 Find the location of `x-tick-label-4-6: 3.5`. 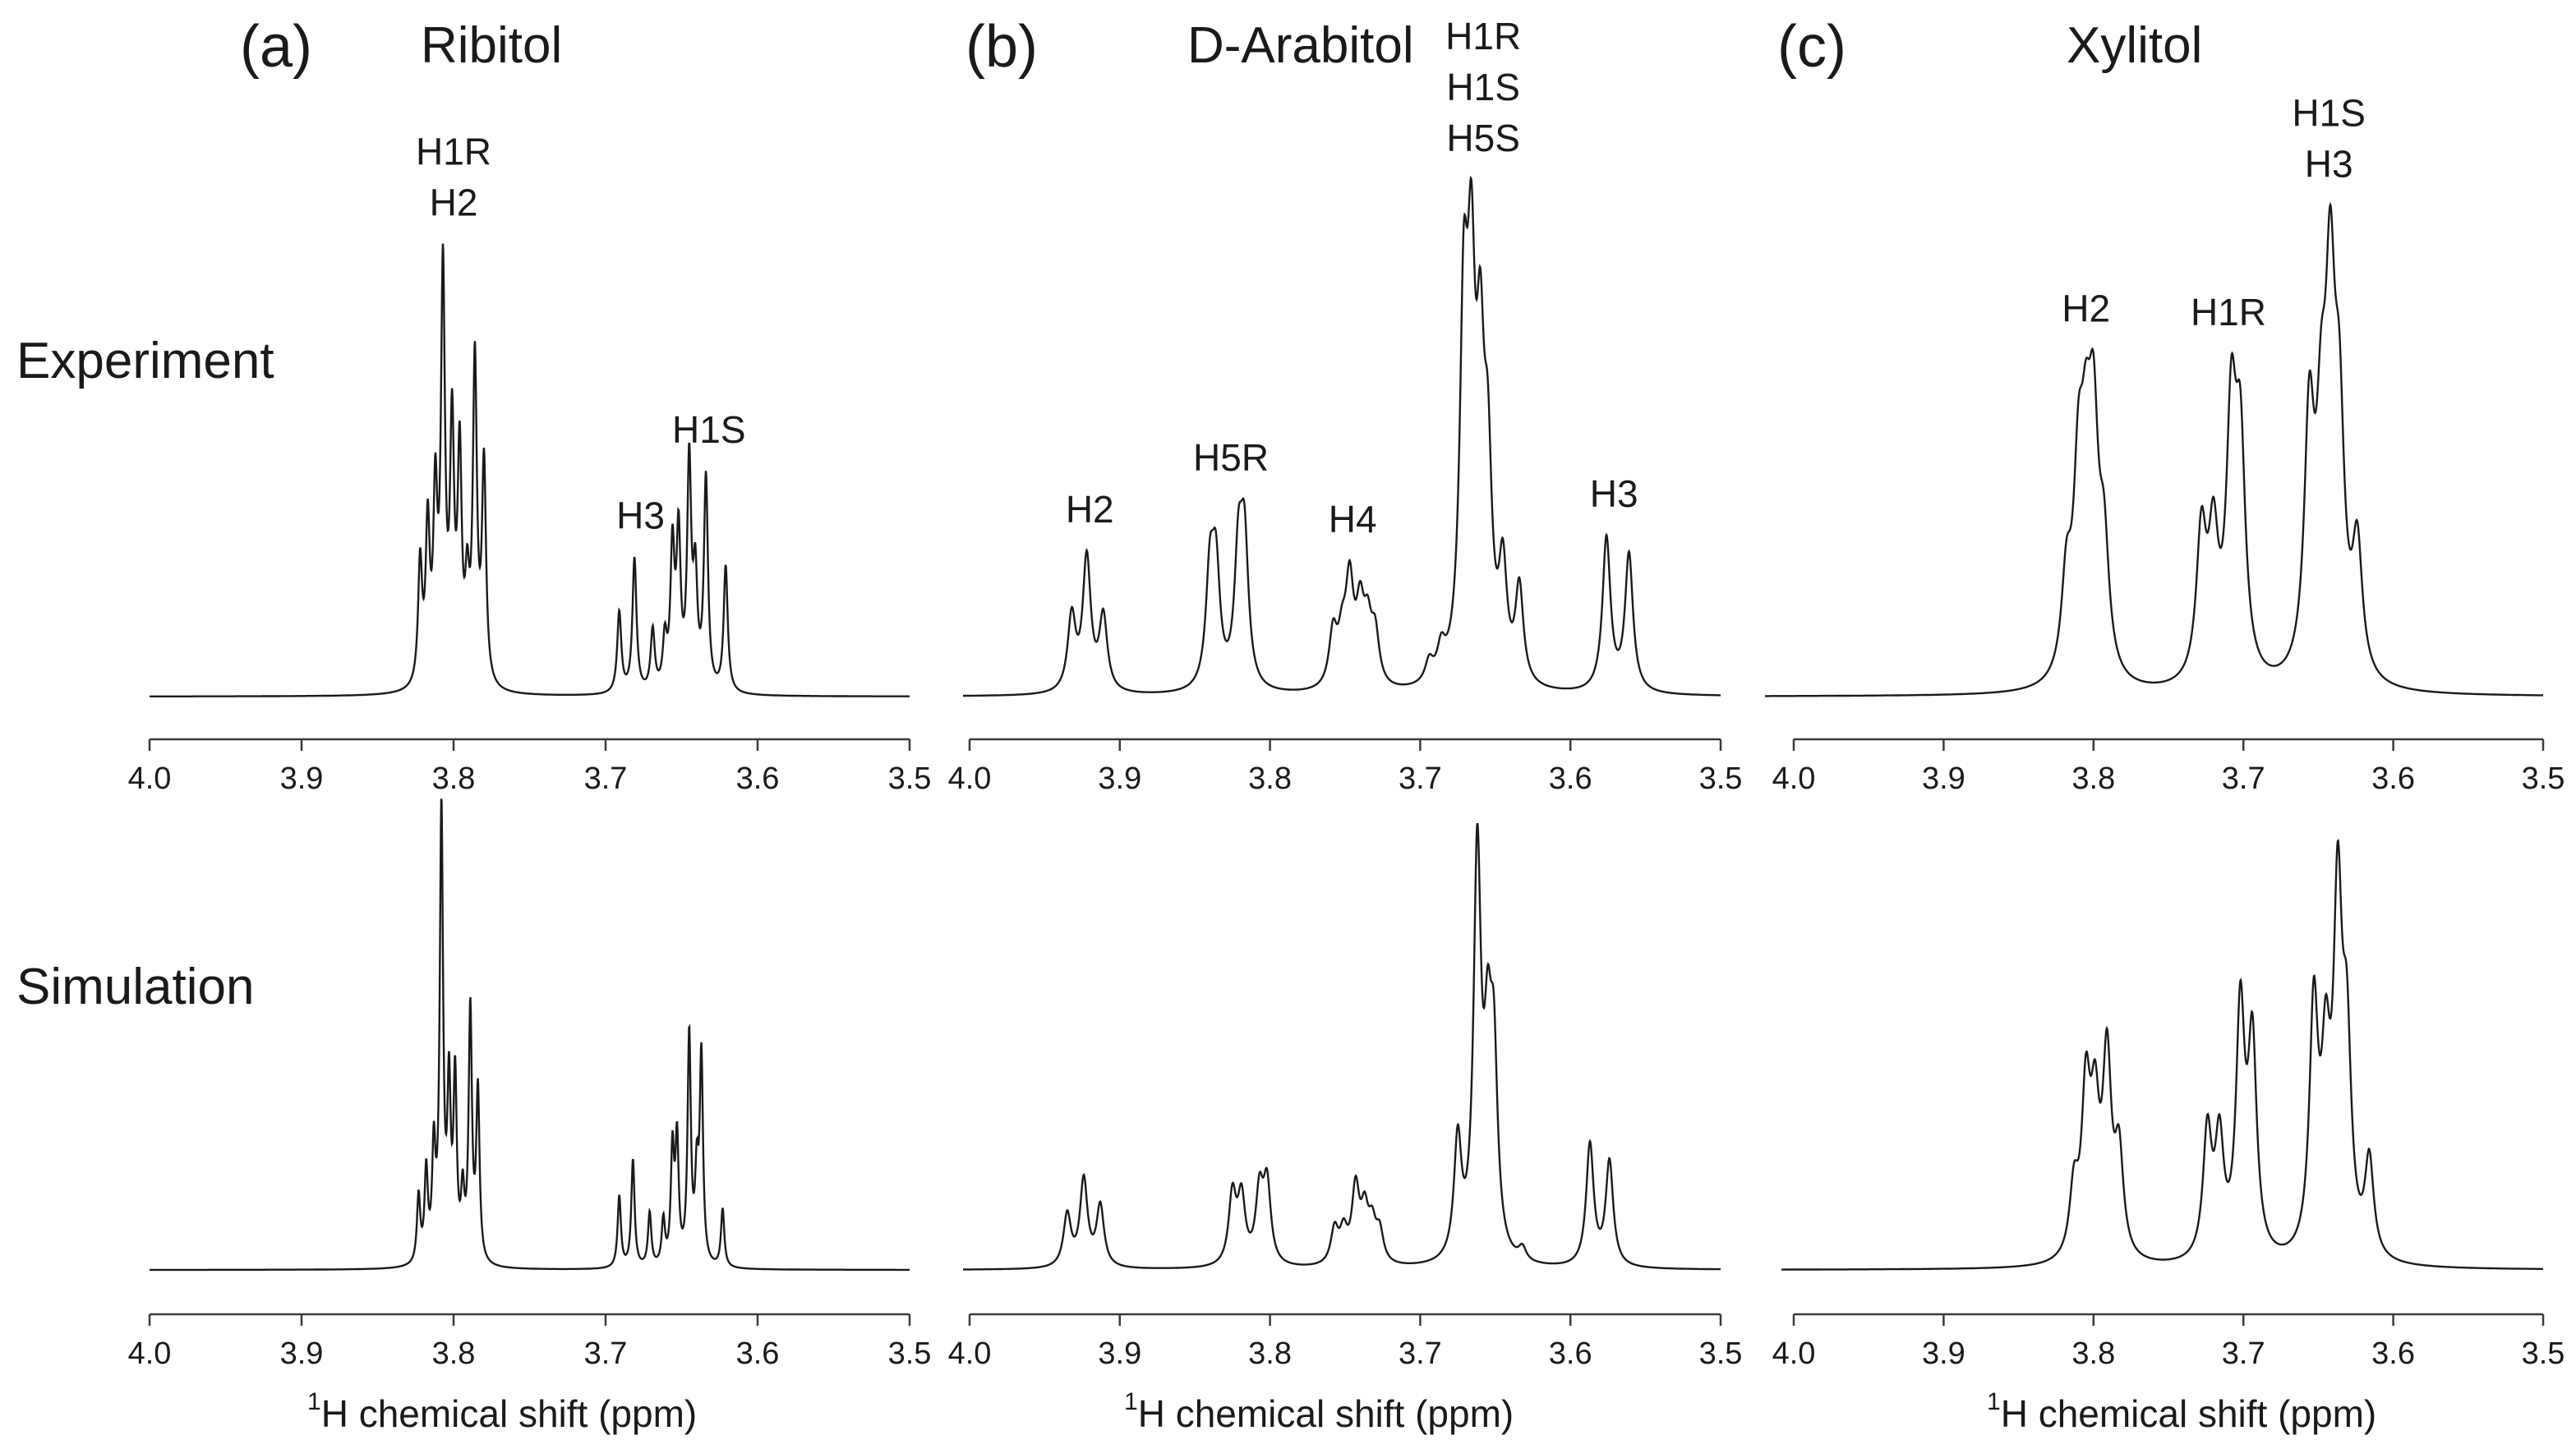

x-tick-label-4-6: 3.5 is located at coordinates (1721, 1353).